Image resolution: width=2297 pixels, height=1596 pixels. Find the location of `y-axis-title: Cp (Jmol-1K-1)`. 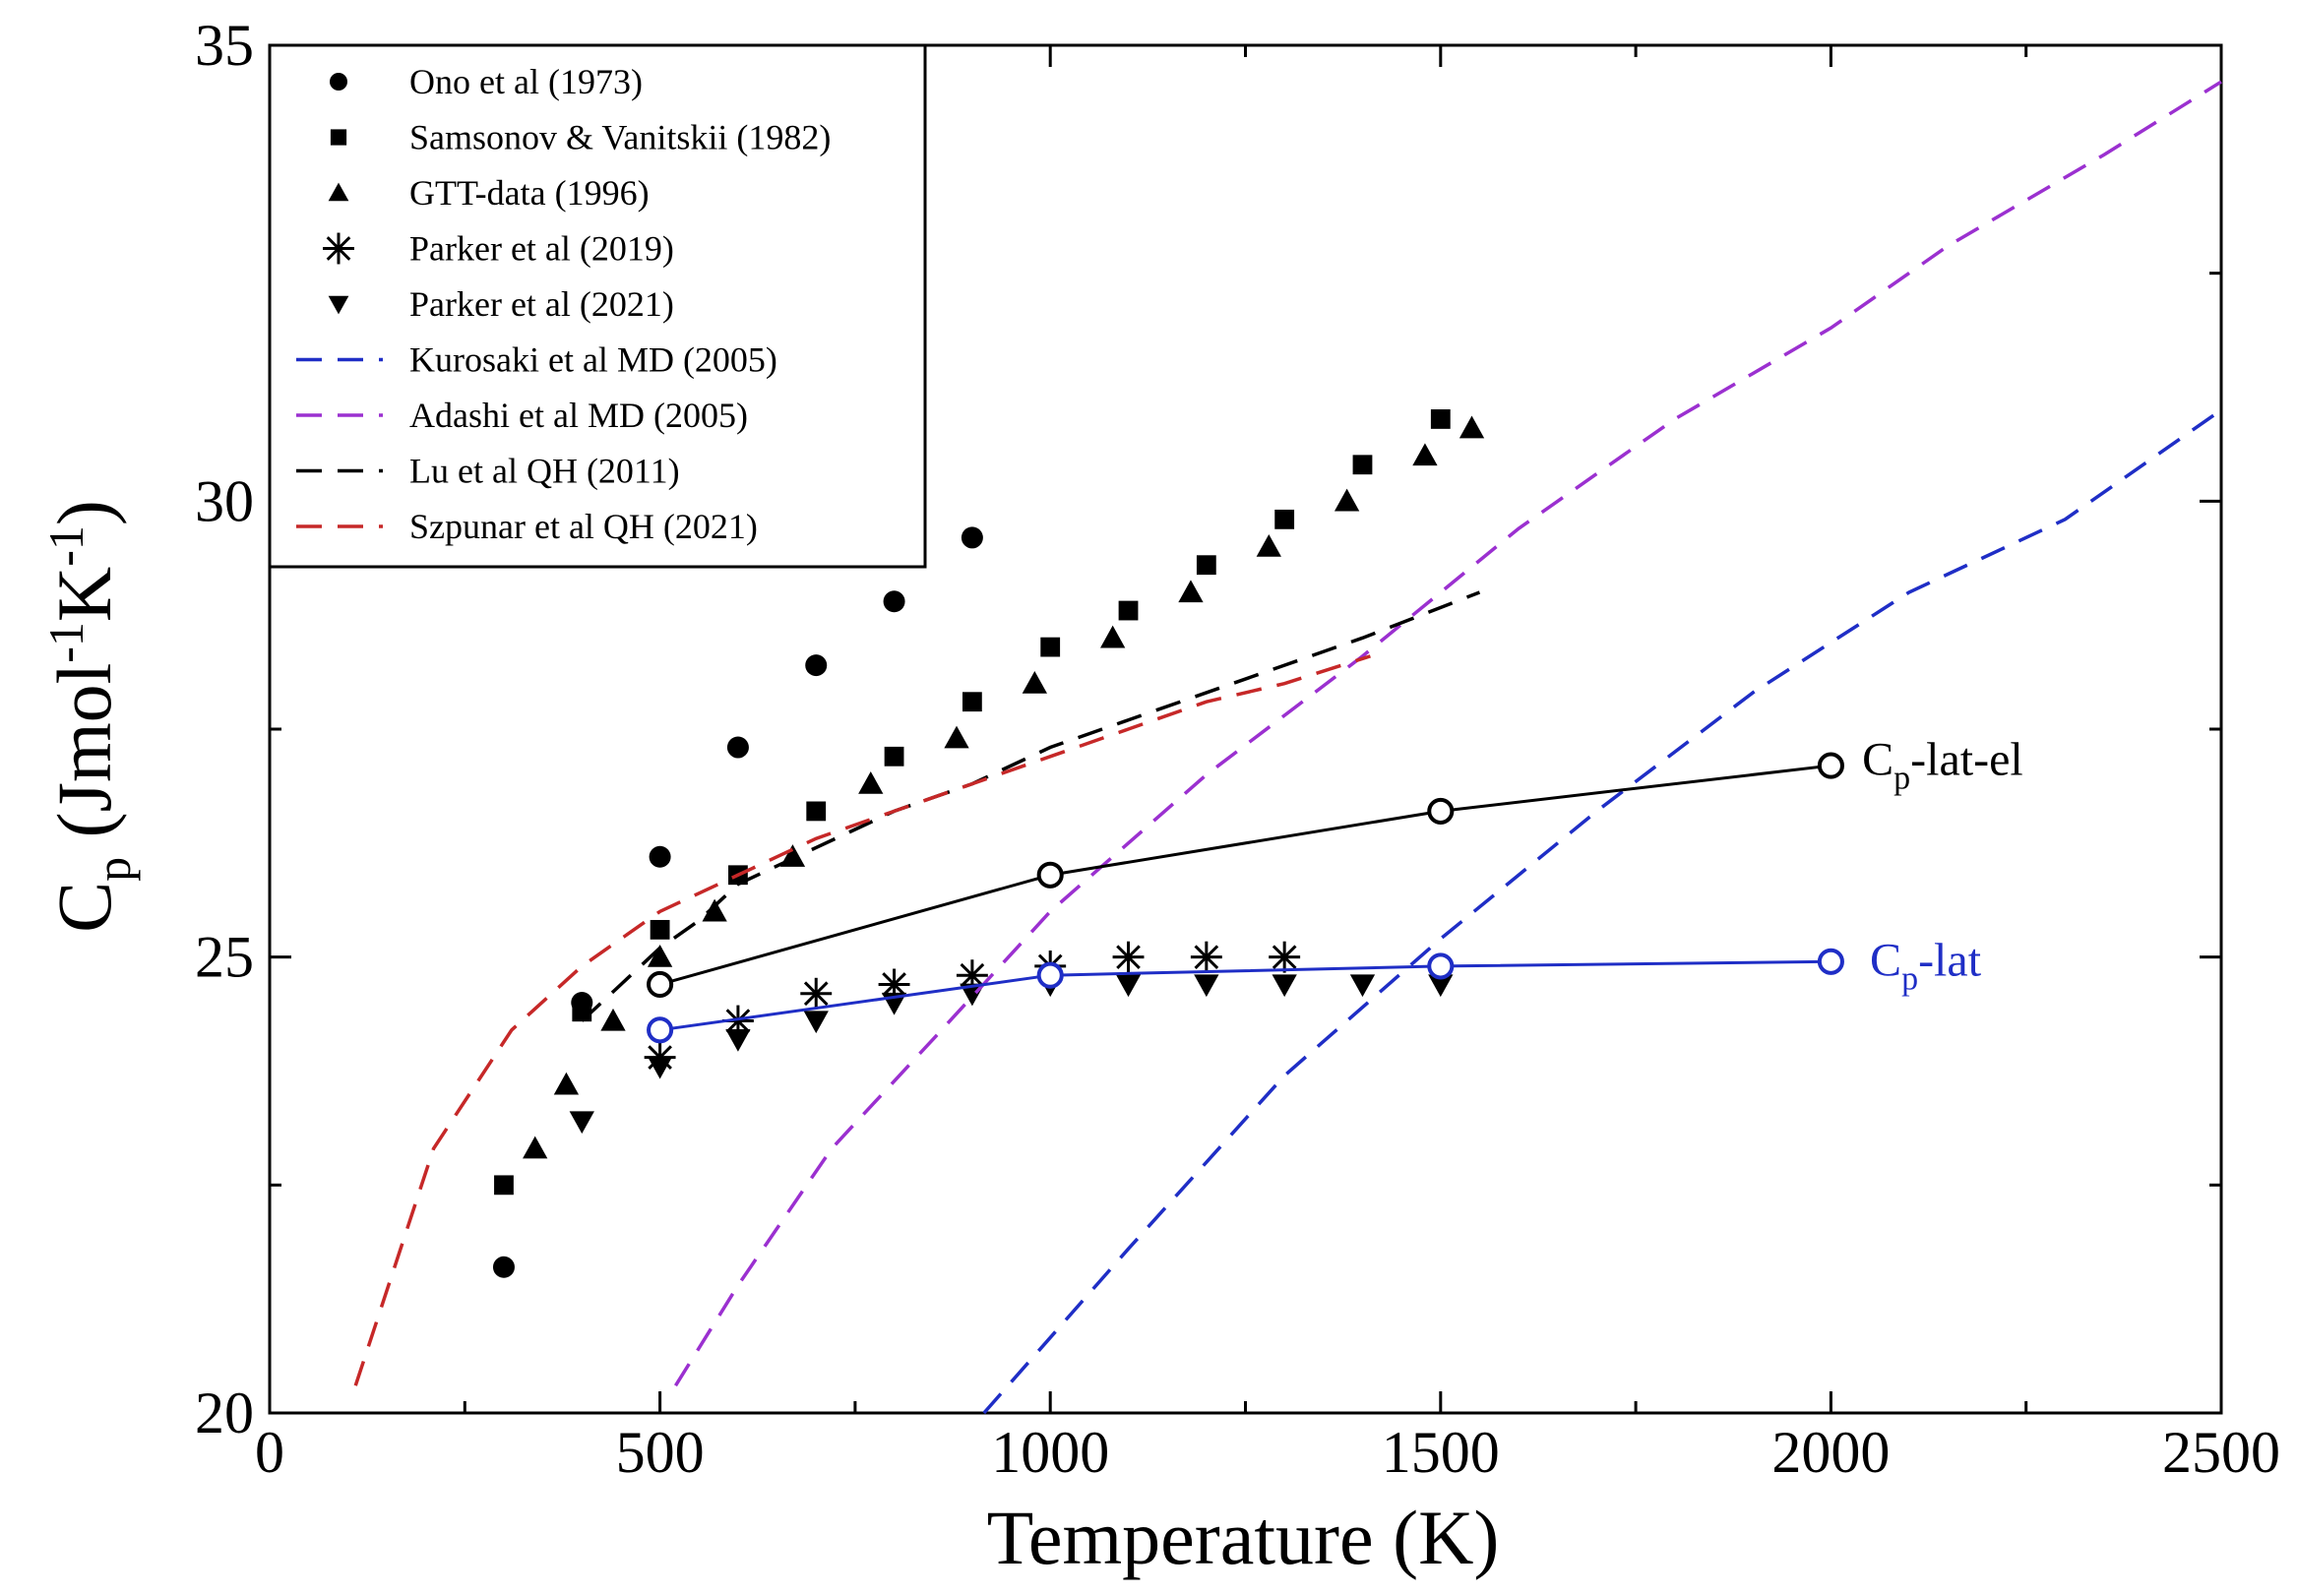

y-axis-title: Cp (Jmol-1K-1) is located at coordinates (89, 717).